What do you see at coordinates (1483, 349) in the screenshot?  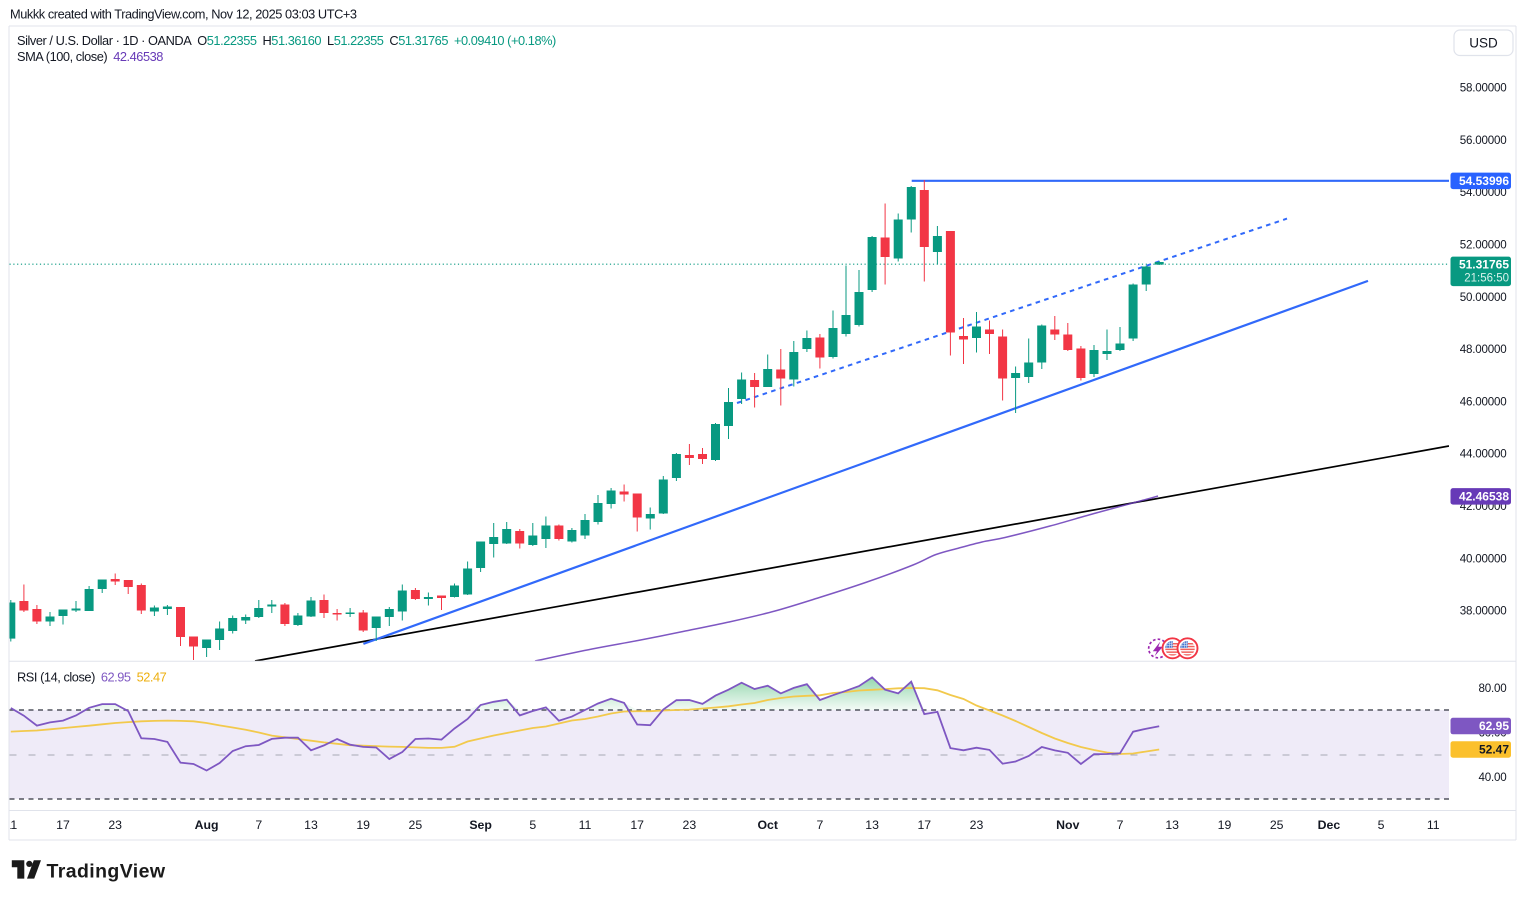 I see `svg-text: 48.00000` at bounding box center [1483, 349].